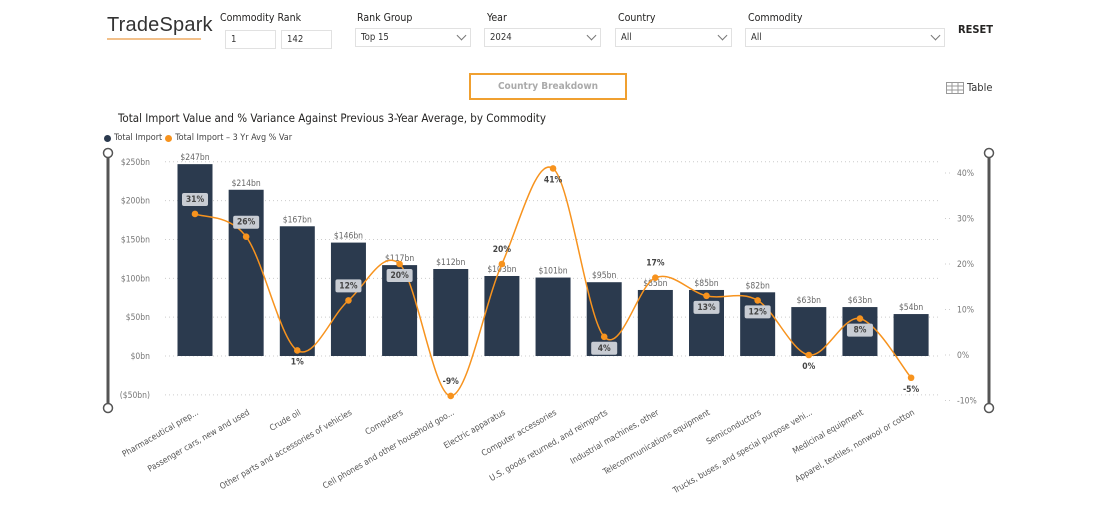  I want to click on y-right-tick-label: 20%, so click(965, 265).